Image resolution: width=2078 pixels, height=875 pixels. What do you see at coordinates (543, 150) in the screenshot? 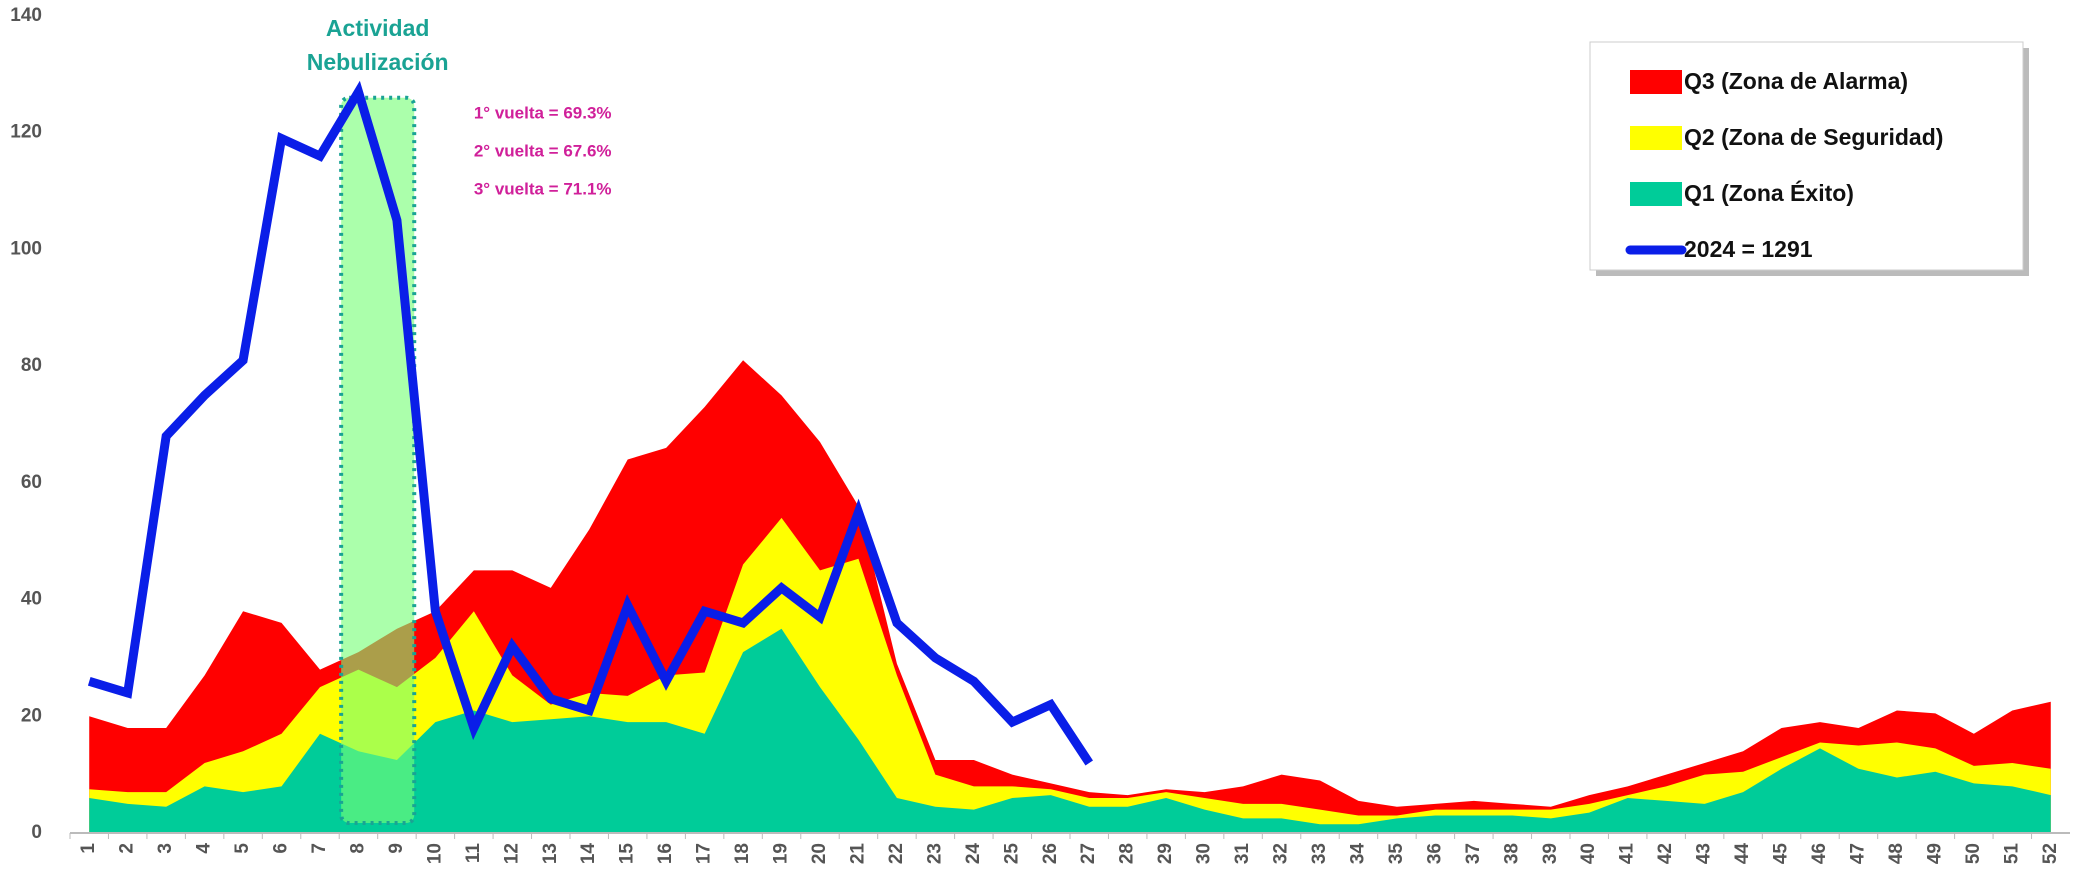
I see `annotation: 2° vuelta = 67.6%` at bounding box center [543, 150].